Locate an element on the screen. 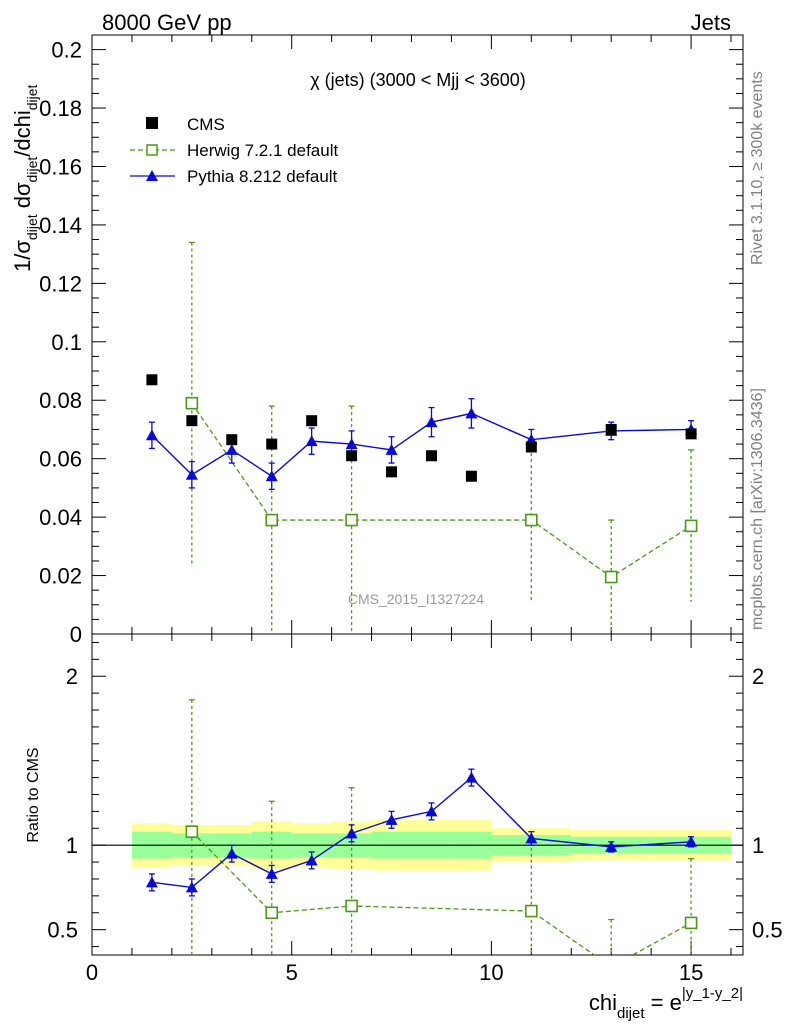 This screenshot has width=786, height=1024. y-tick-label: 0.16 is located at coordinates (60, 166).